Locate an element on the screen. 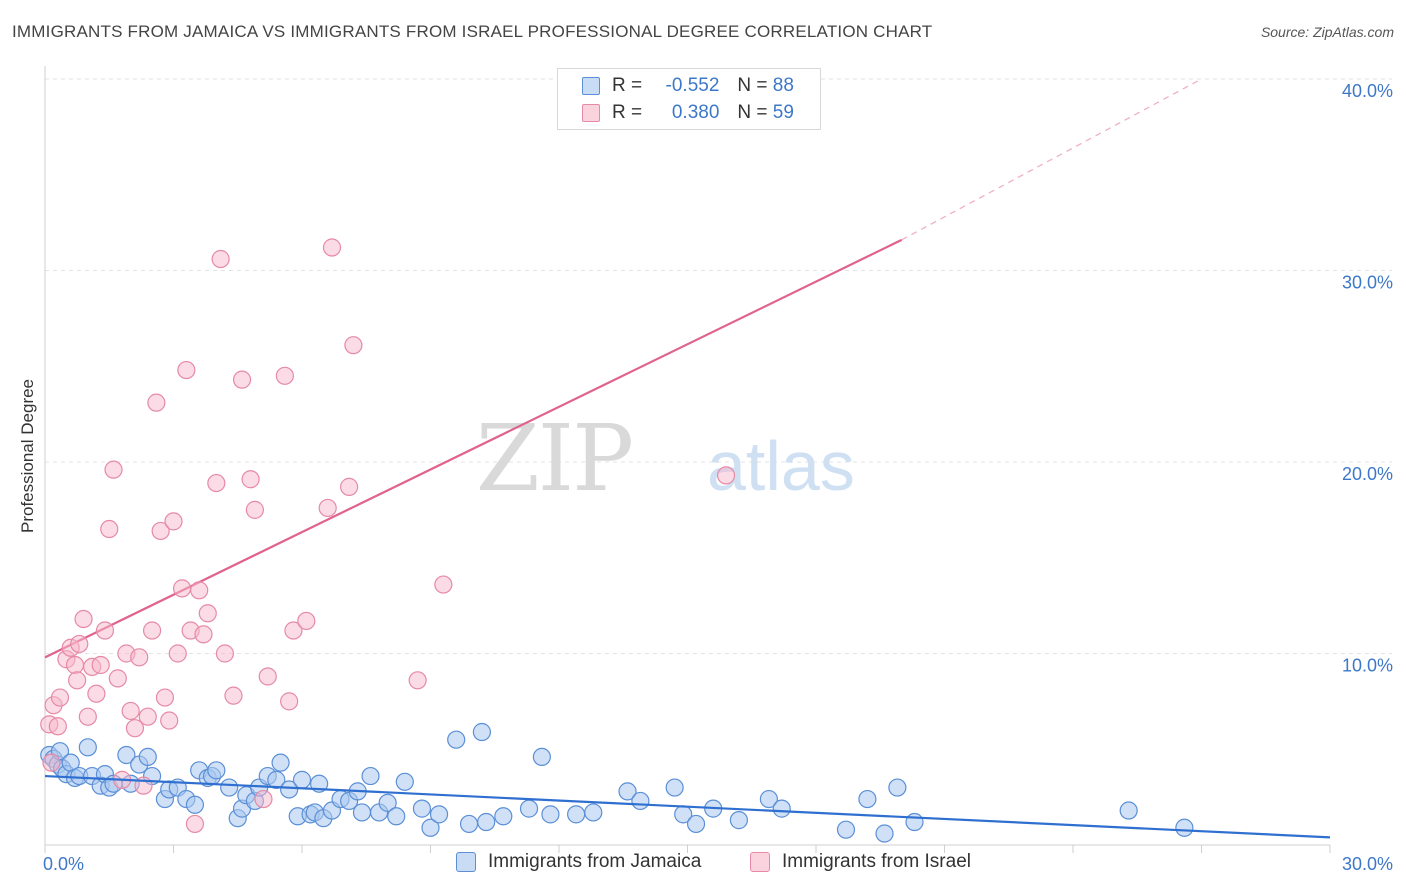 The height and width of the screenshot is (892, 1406). legend-n-value: 59 is located at coordinates (783, 112).